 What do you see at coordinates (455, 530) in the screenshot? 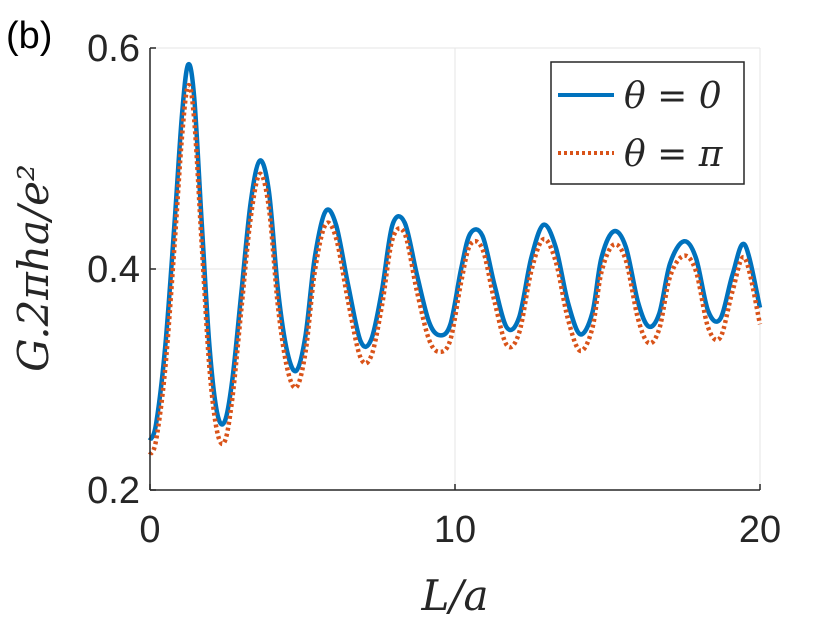
I see `x-tick-label-1: 10` at bounding box center [455, 530].